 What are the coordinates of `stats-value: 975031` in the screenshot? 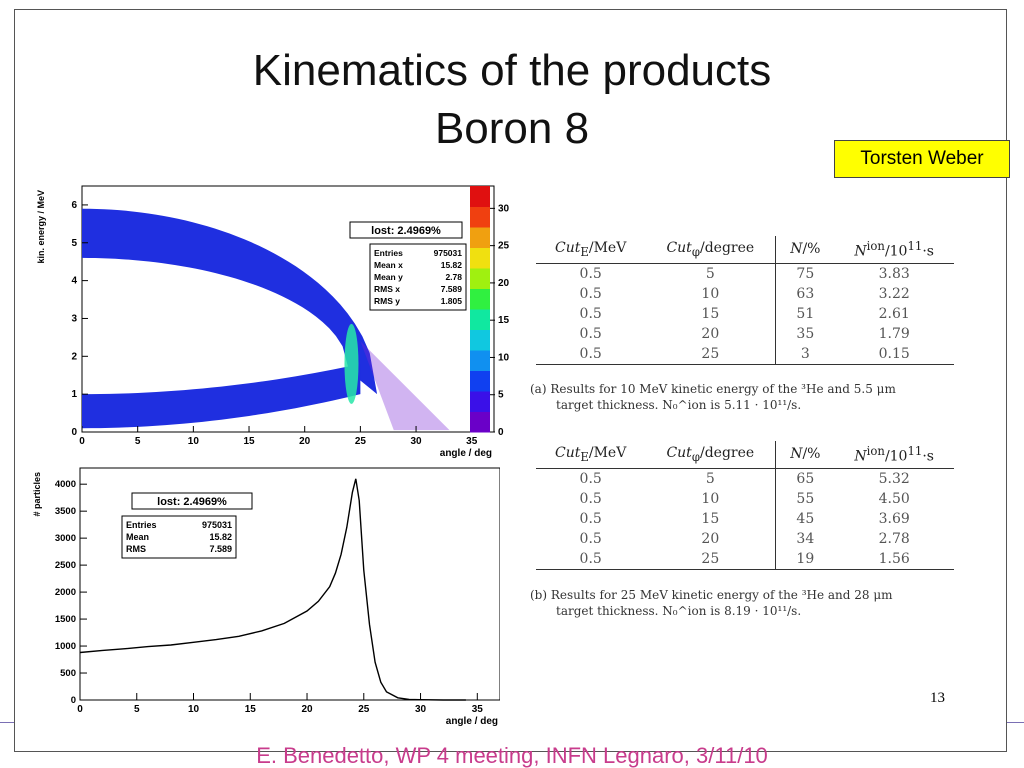 It's located at (217, 525).